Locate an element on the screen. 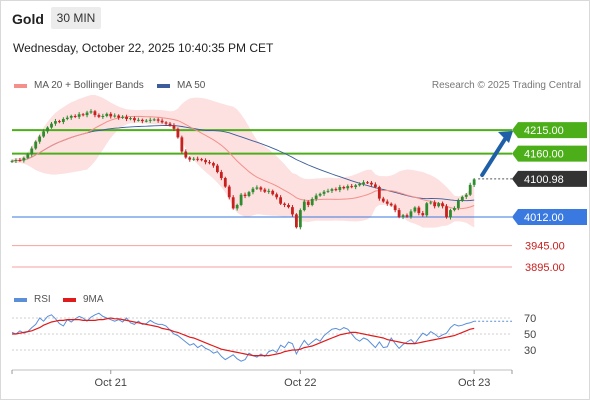 Image resolution: width=590 pixels, height=400 pixels. level-tag-4215.00 is located at coordinates (549, 130).